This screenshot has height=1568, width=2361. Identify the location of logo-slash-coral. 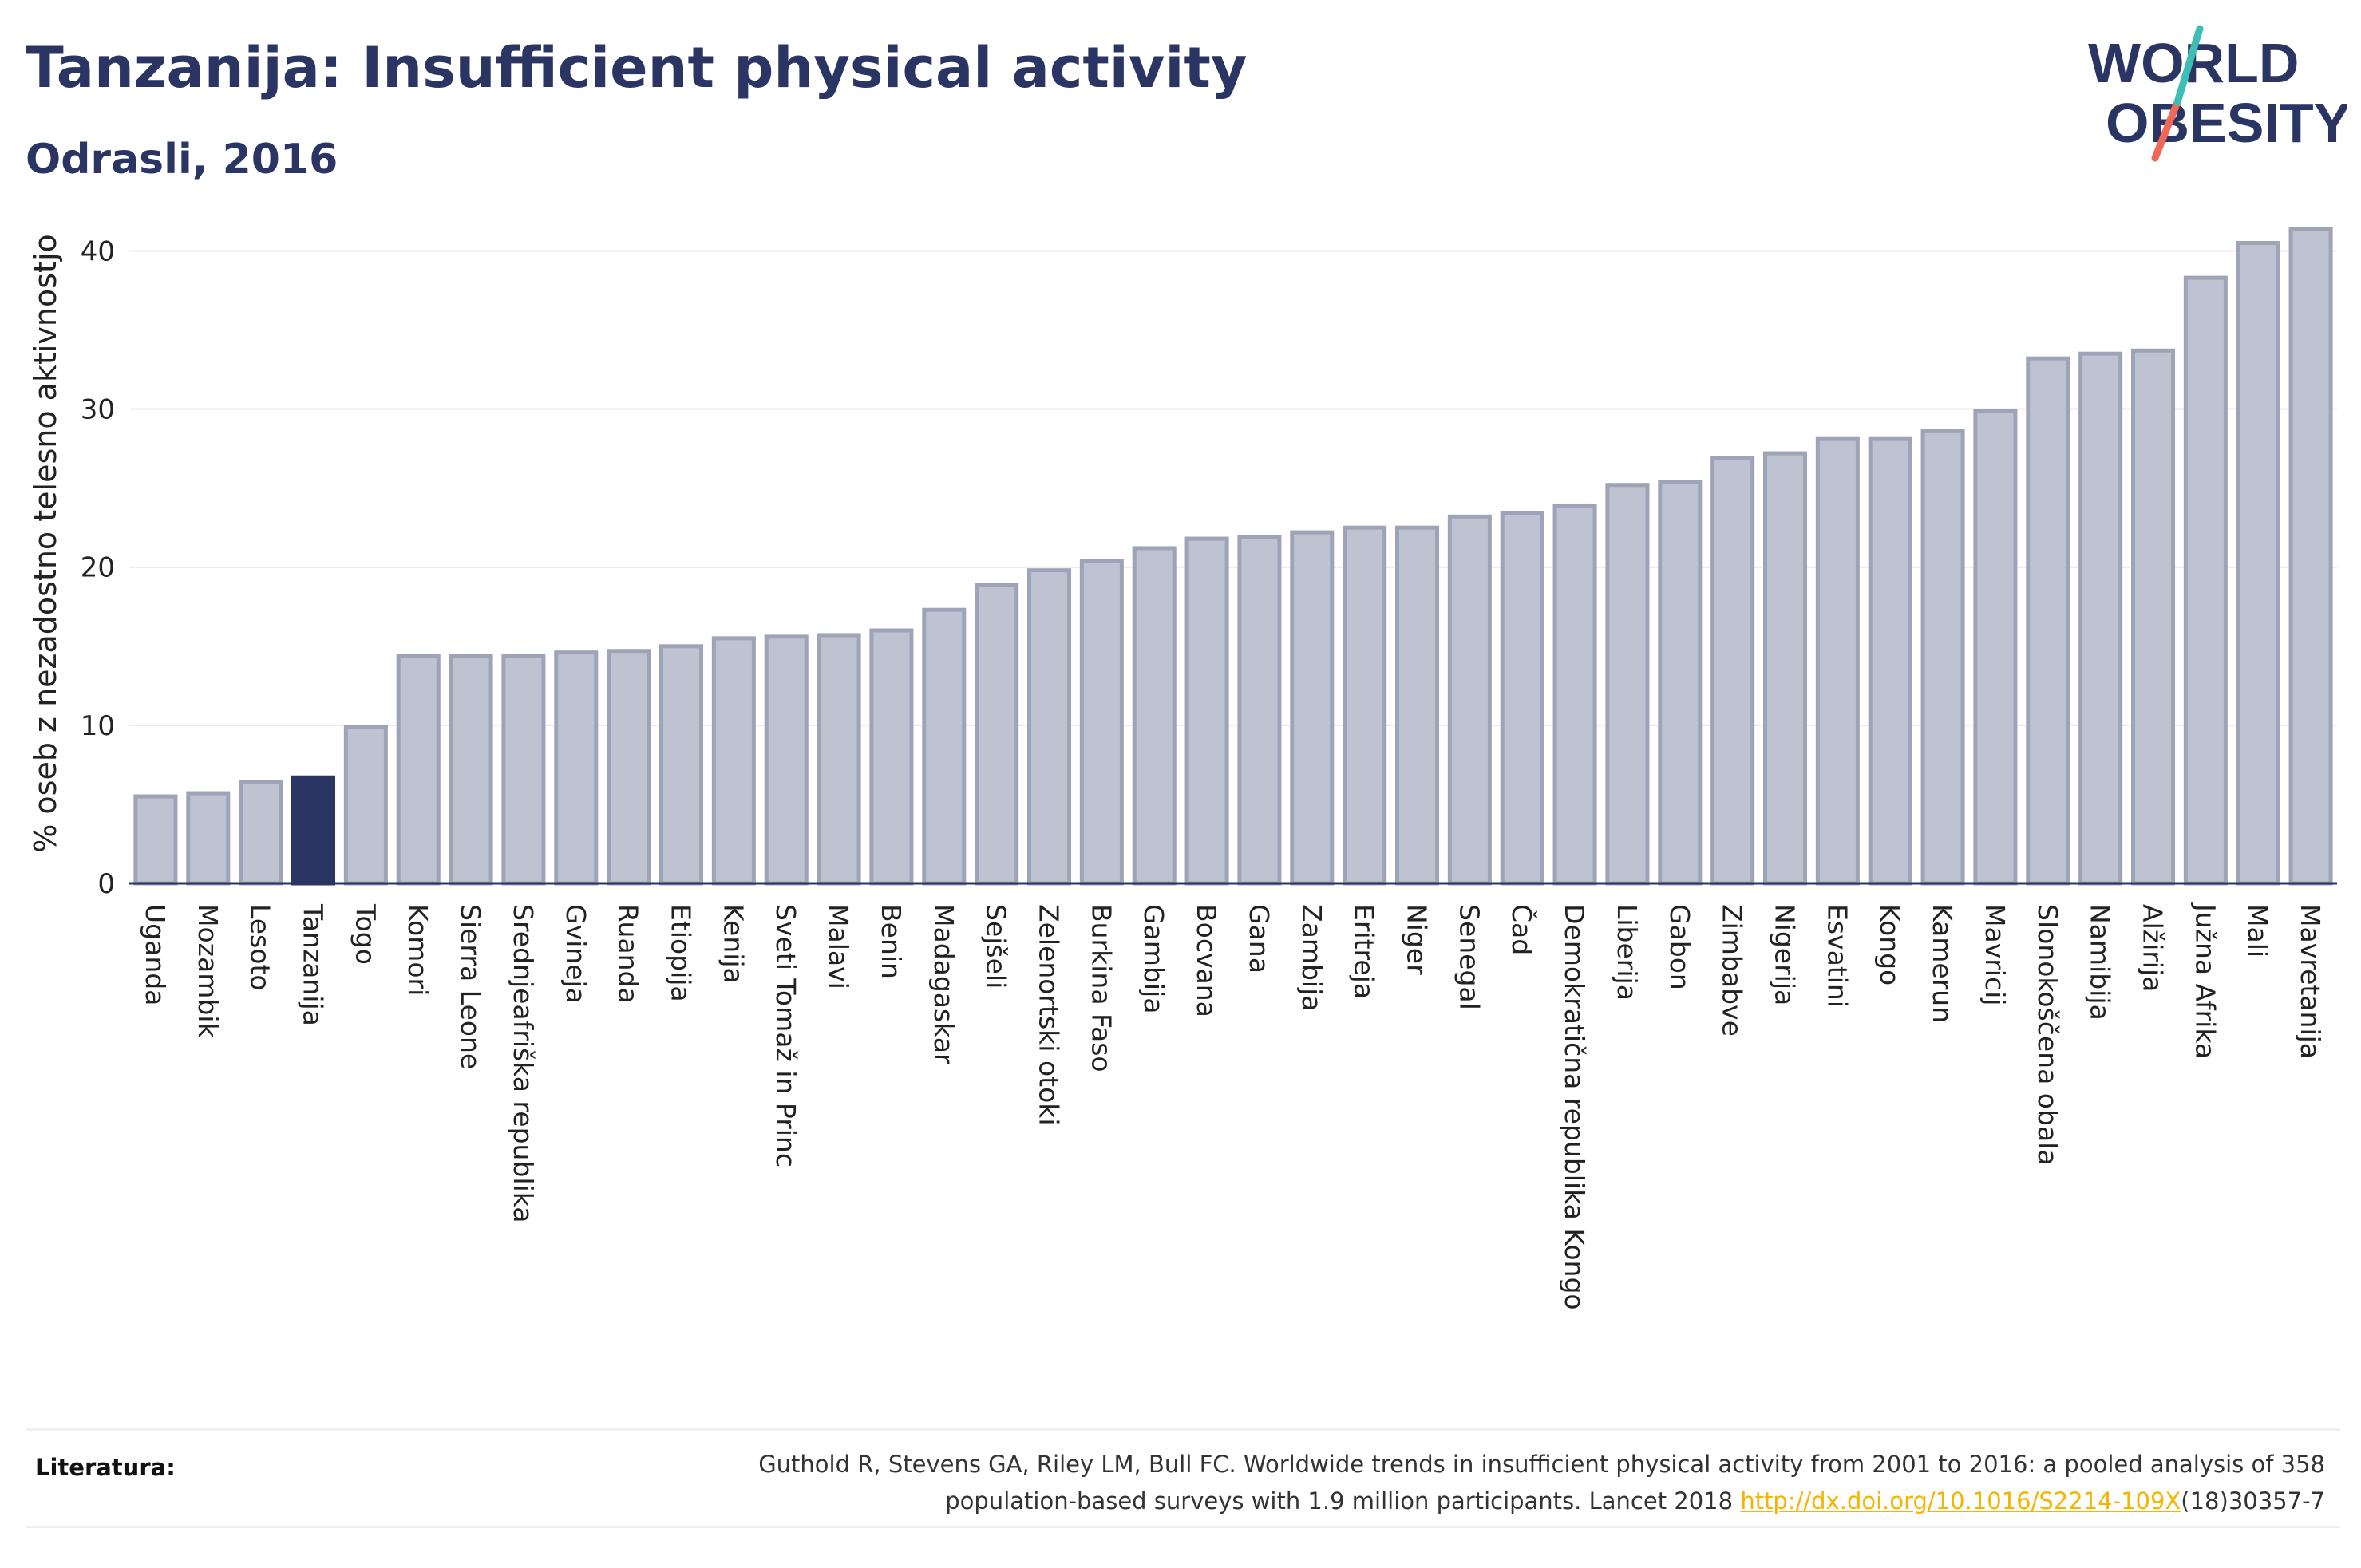
(2166, 130).